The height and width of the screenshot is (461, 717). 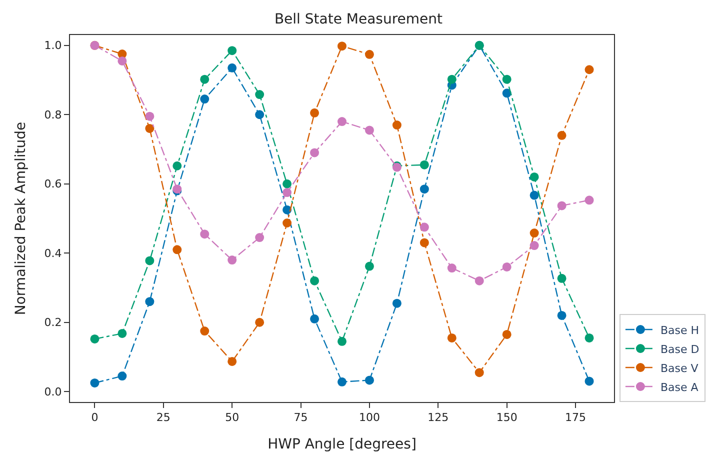 What do you see at coordinates (679, 368) in the screenshot?
I see `legend-label: Base V` at bounding box center [679, 368].